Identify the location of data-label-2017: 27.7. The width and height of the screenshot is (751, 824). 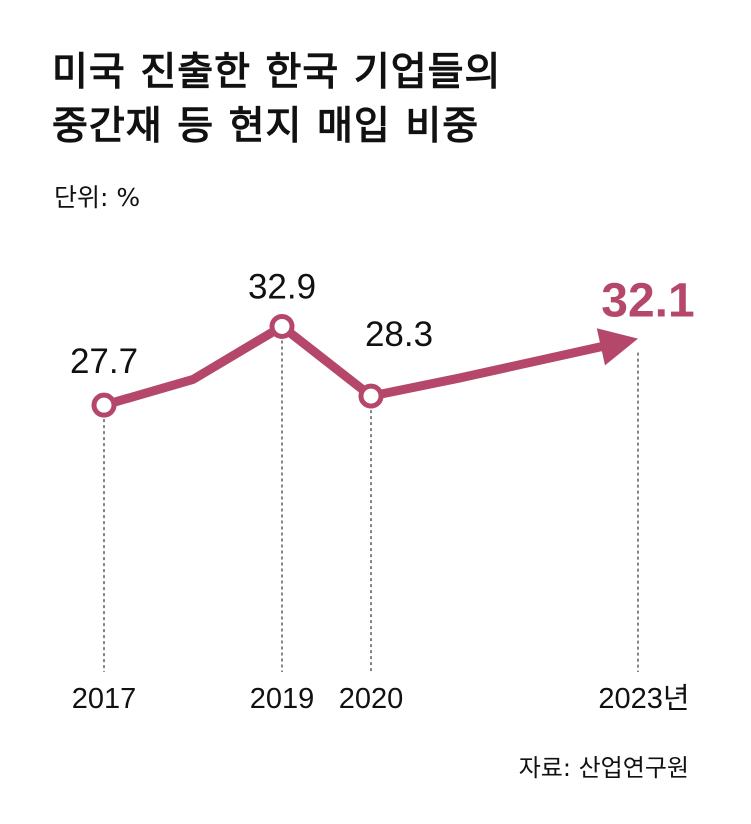
(104, 361).